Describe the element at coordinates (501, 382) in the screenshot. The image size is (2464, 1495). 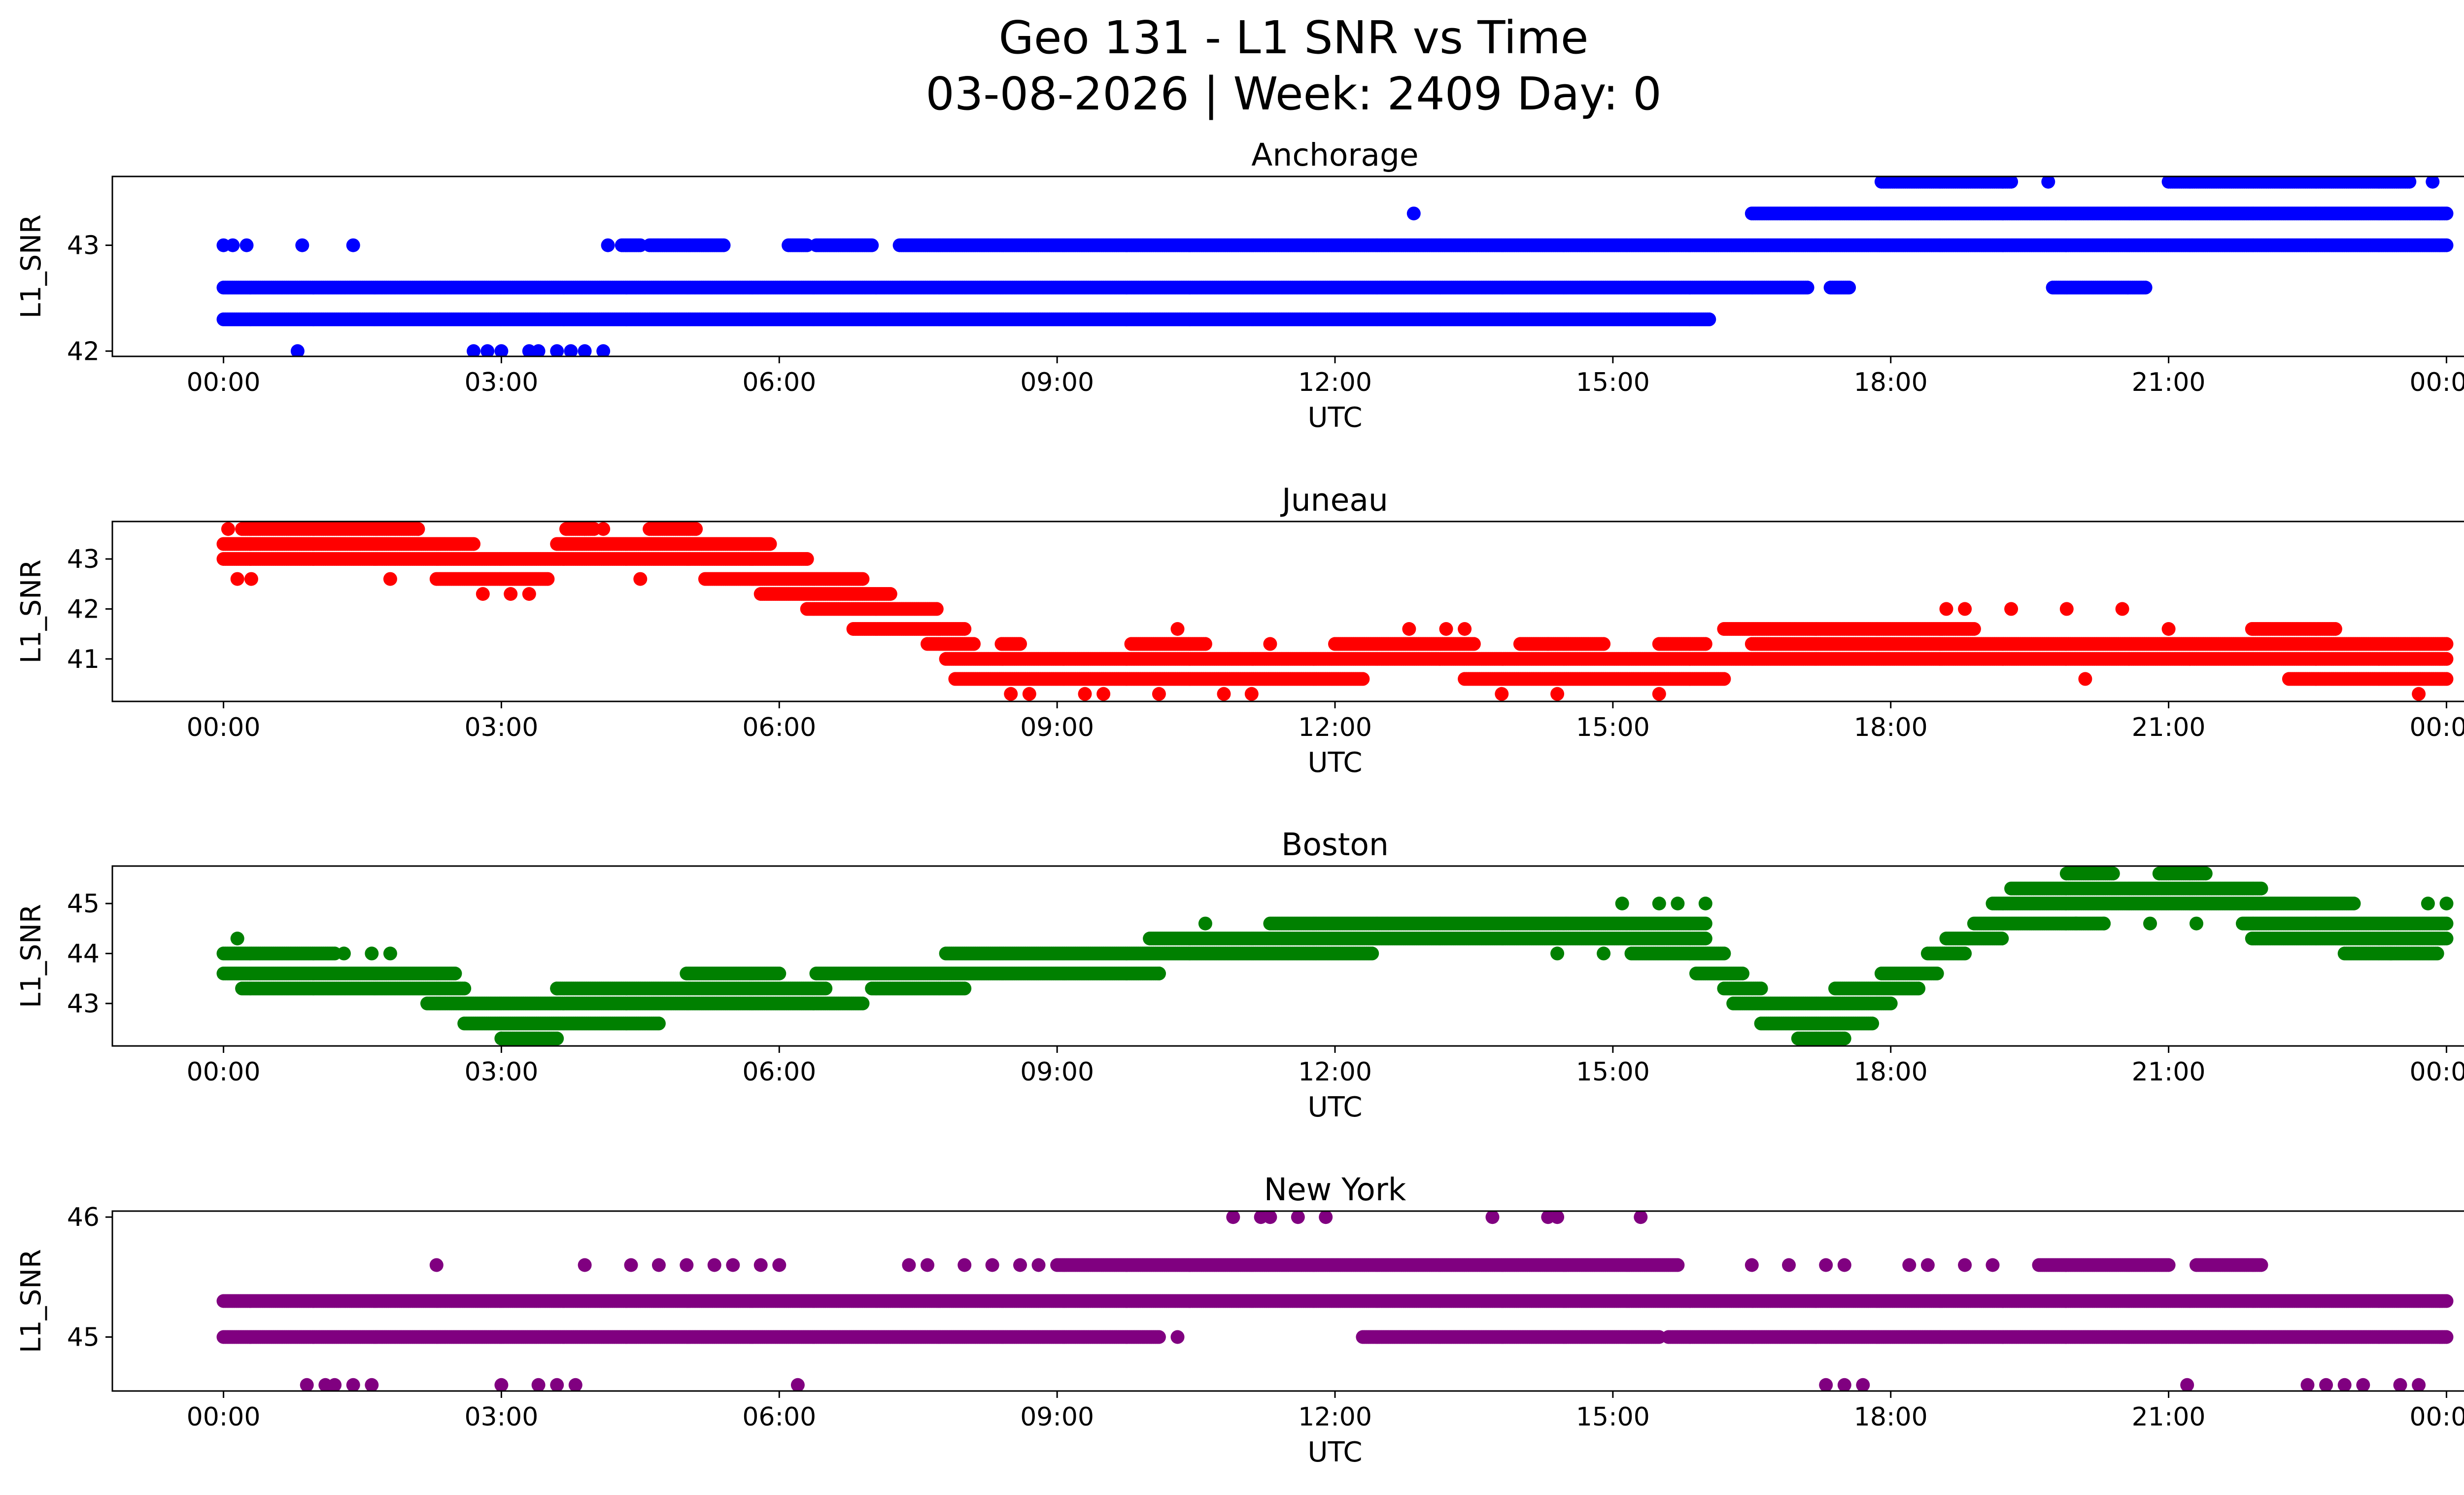
I see `x-tick-label: 03:00` at that location.